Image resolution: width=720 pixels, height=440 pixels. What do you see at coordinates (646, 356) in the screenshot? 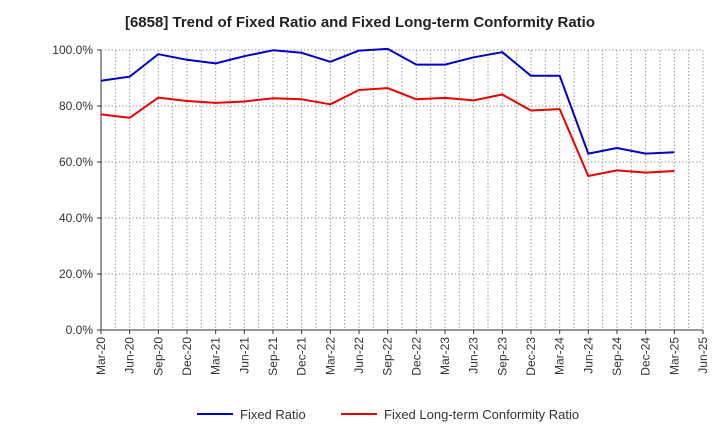
I see `x-tick-label: Dec-24` at bounding box center [646, 356].